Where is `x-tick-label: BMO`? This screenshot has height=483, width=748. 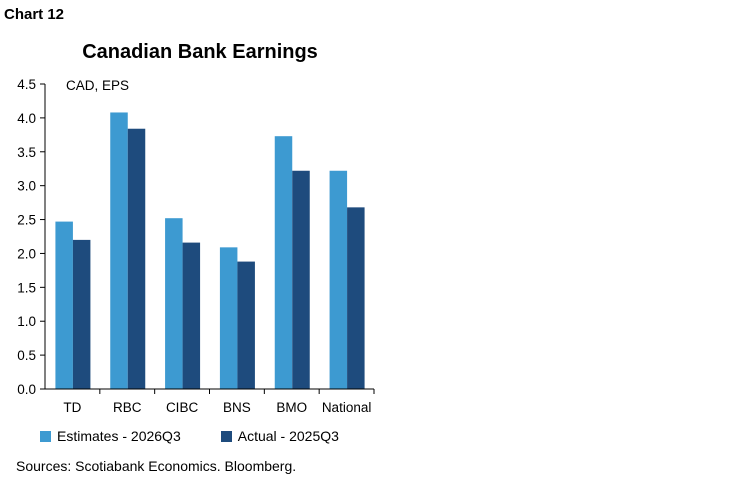 x-tick-label: BMO is located at coordinates (291, 407).